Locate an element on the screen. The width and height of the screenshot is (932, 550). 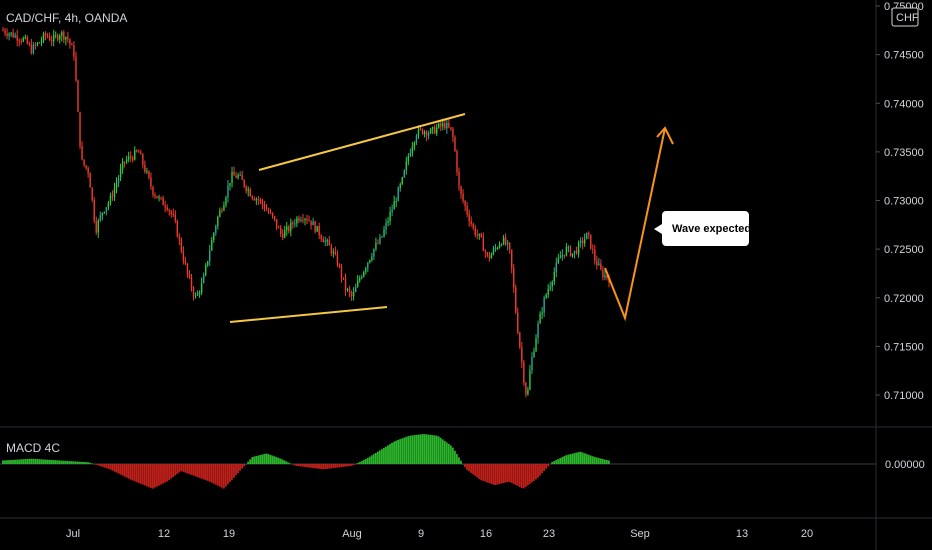
callout-wave-expected: Wave expected is located at coordinates (702, 228).